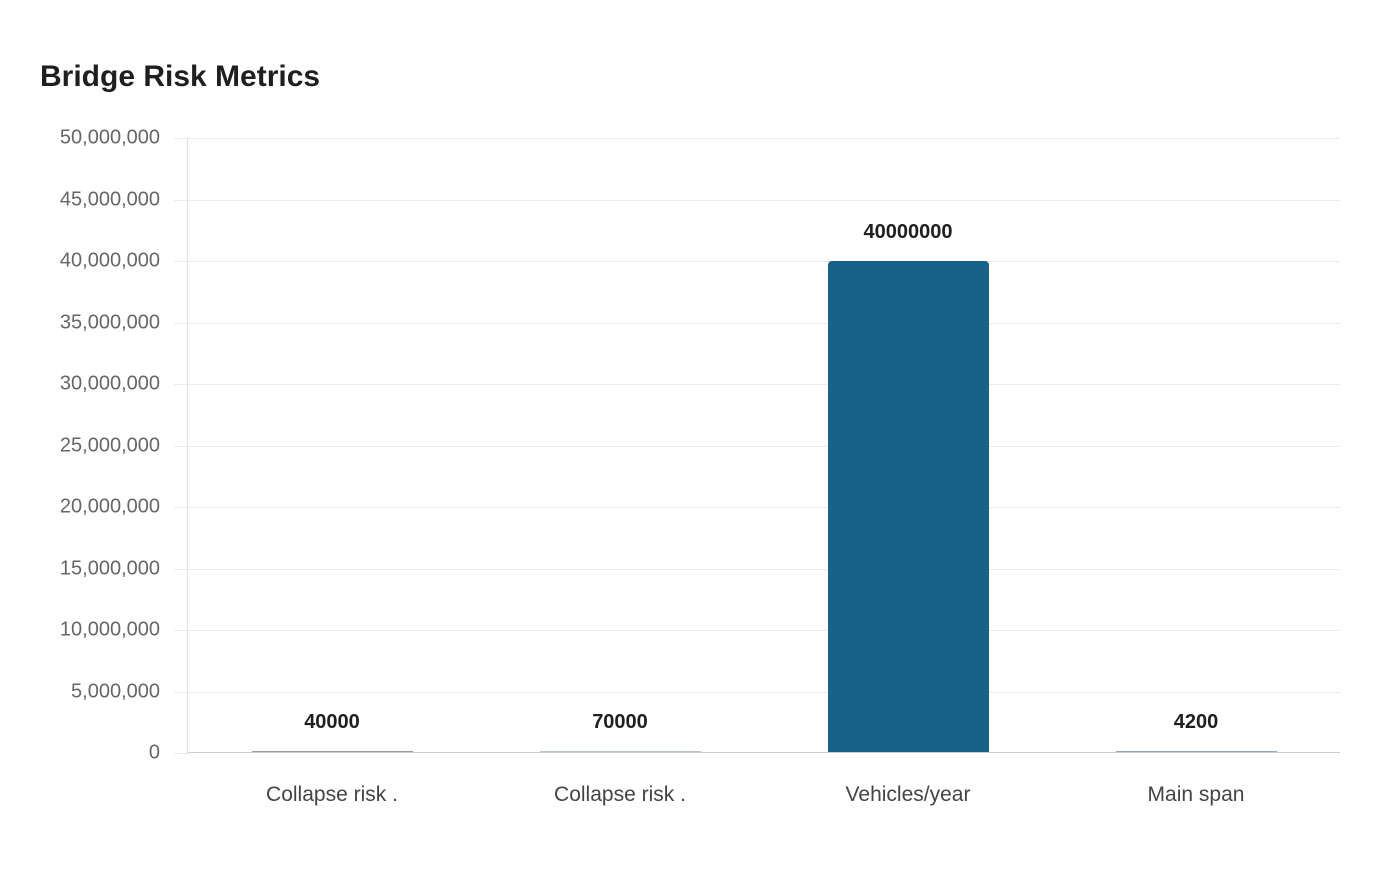 The height and width of the screenshot is (880, 1400). I want to click on y-tick-label: 45,000,000, so click(109, 199).